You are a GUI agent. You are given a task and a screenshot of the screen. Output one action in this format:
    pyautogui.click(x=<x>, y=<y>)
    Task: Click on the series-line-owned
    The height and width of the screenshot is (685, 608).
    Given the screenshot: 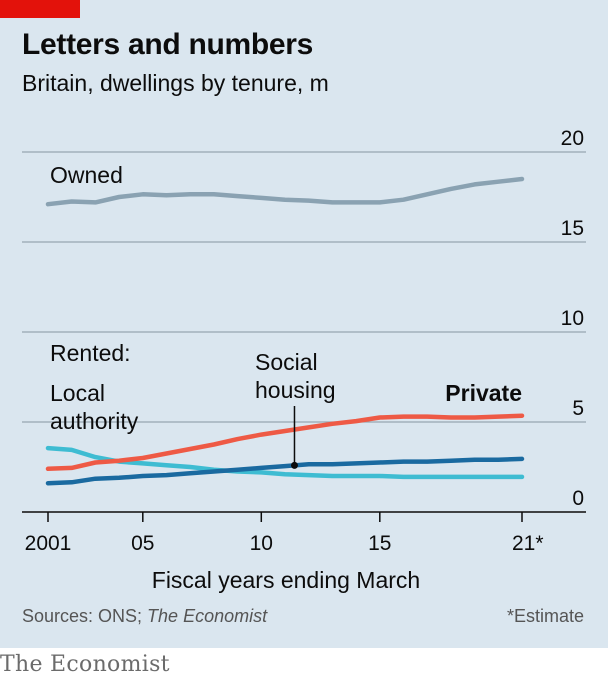 What is the action you would take?
    pyautogui.click(x=285, y=191)
    